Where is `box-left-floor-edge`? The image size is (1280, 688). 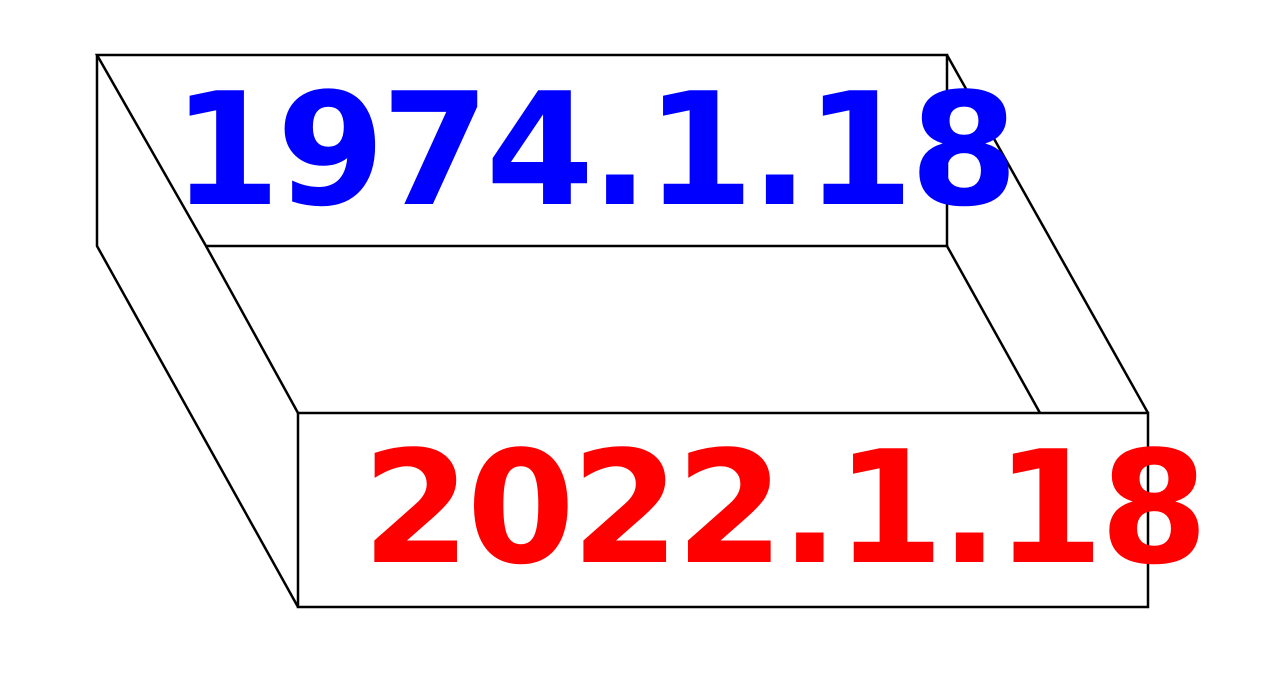 box-left-floor-edge is located at coordinates (252, 329).